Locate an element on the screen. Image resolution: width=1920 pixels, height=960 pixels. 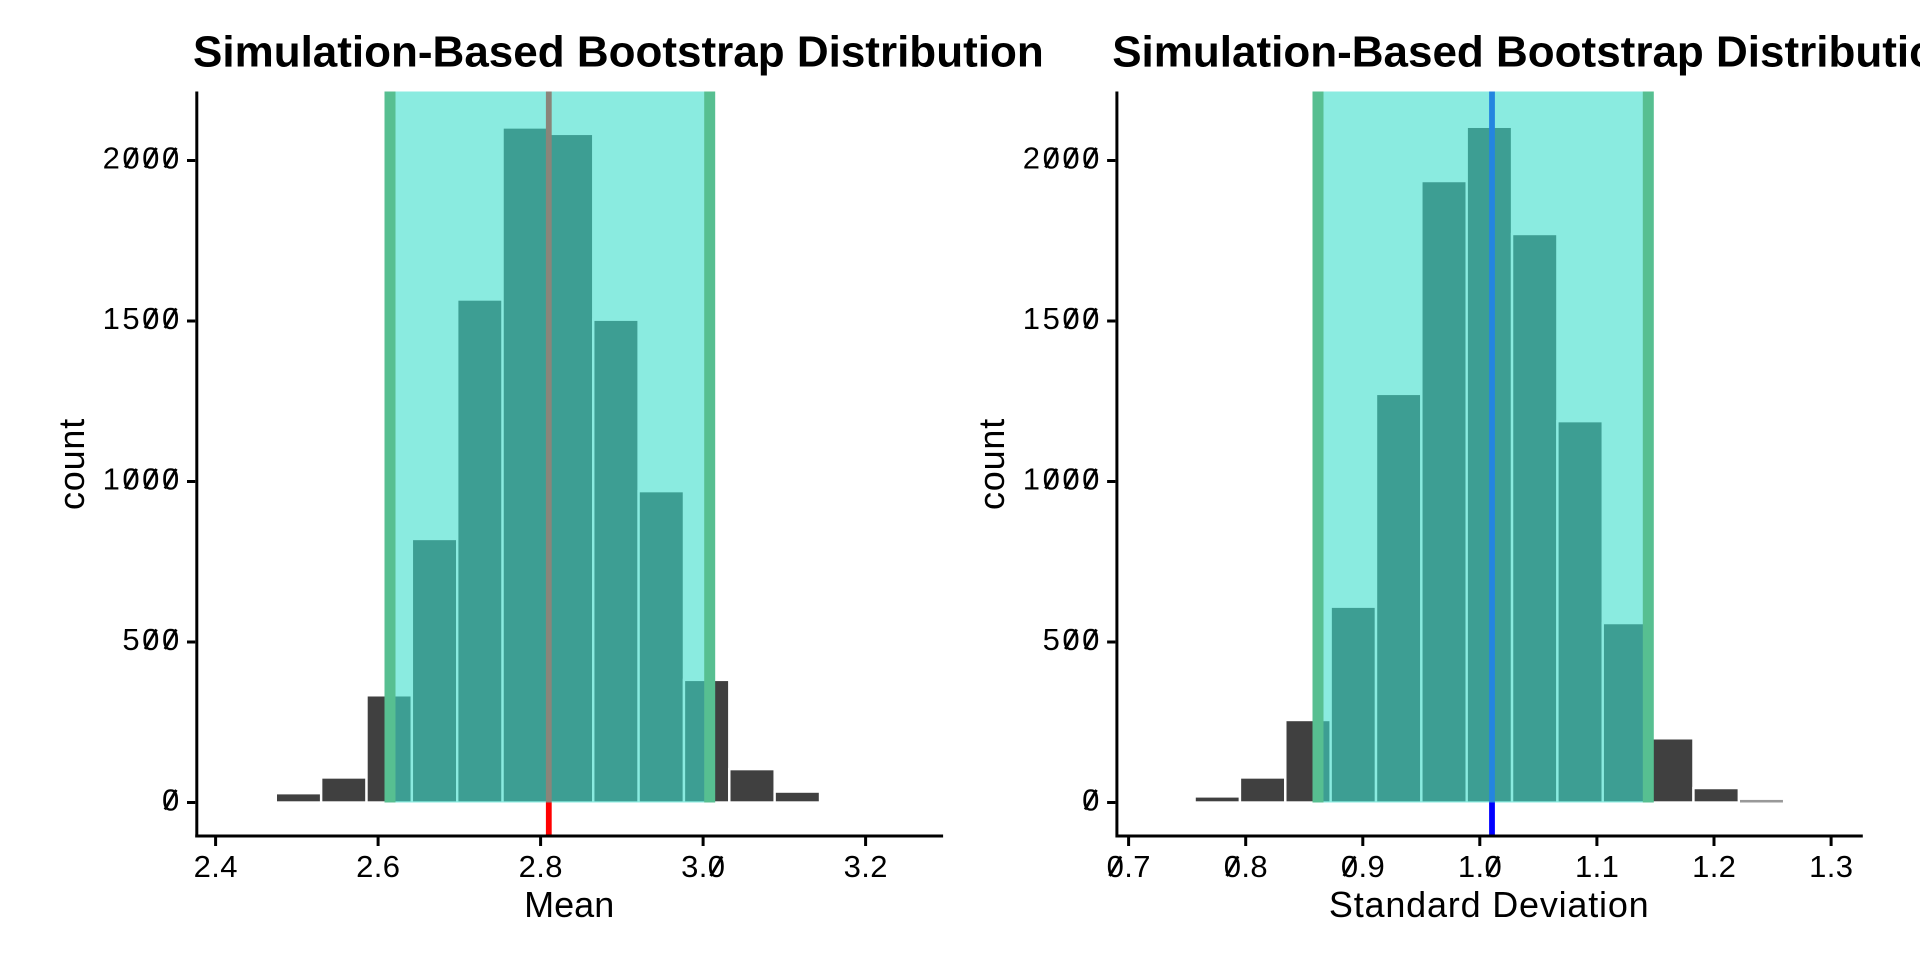
svg-text: Mean is located at coordinates (569, 904).